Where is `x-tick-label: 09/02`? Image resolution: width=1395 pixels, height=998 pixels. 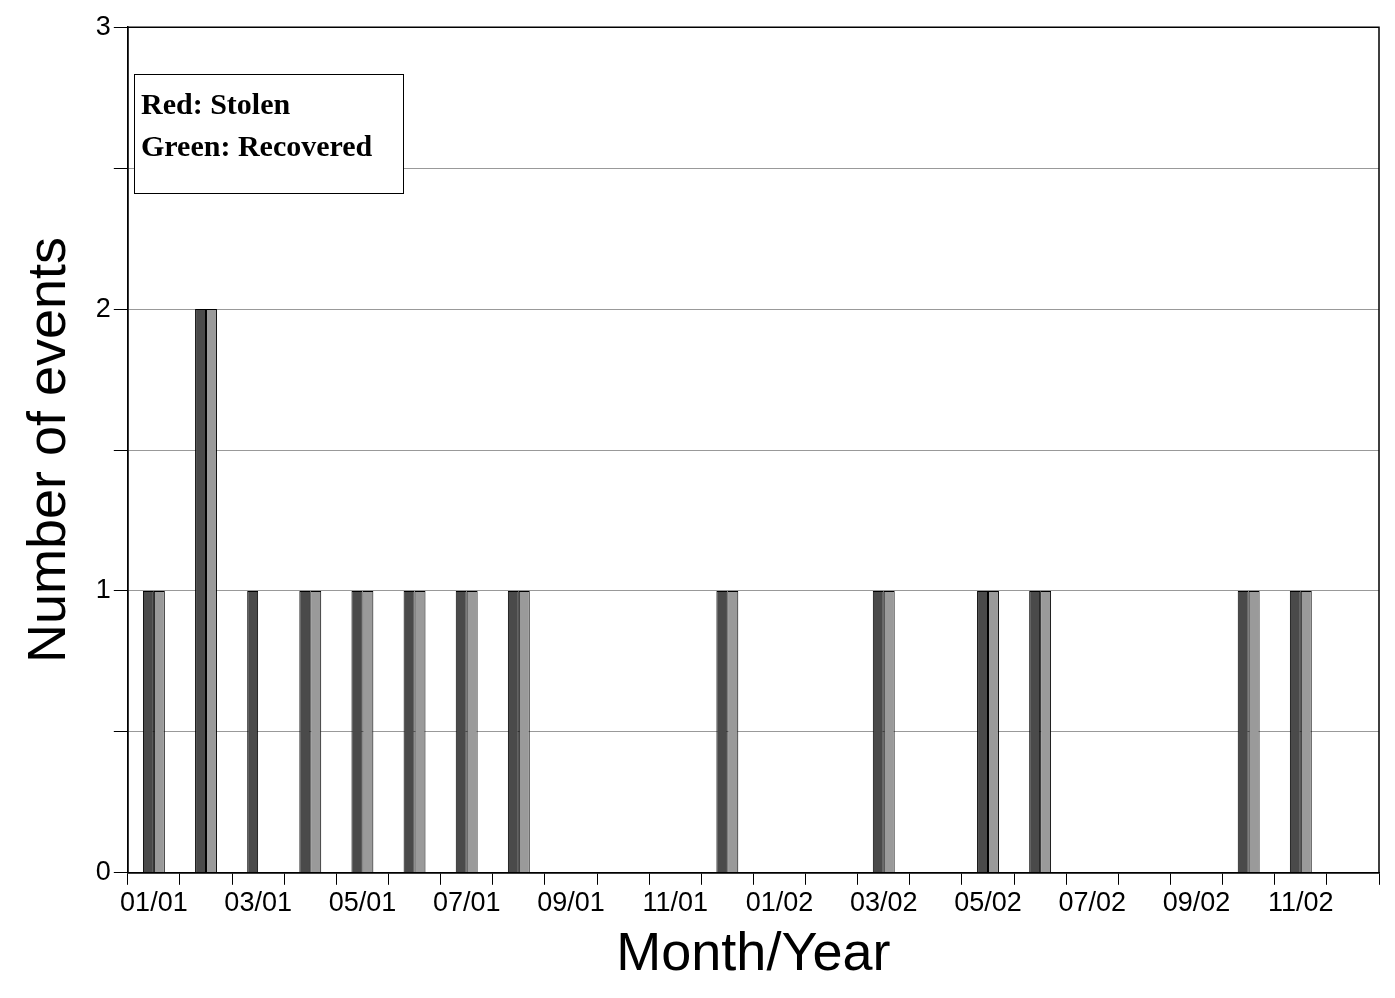 x-tick-label: 09/02 is located at coordinates (1196, 902).